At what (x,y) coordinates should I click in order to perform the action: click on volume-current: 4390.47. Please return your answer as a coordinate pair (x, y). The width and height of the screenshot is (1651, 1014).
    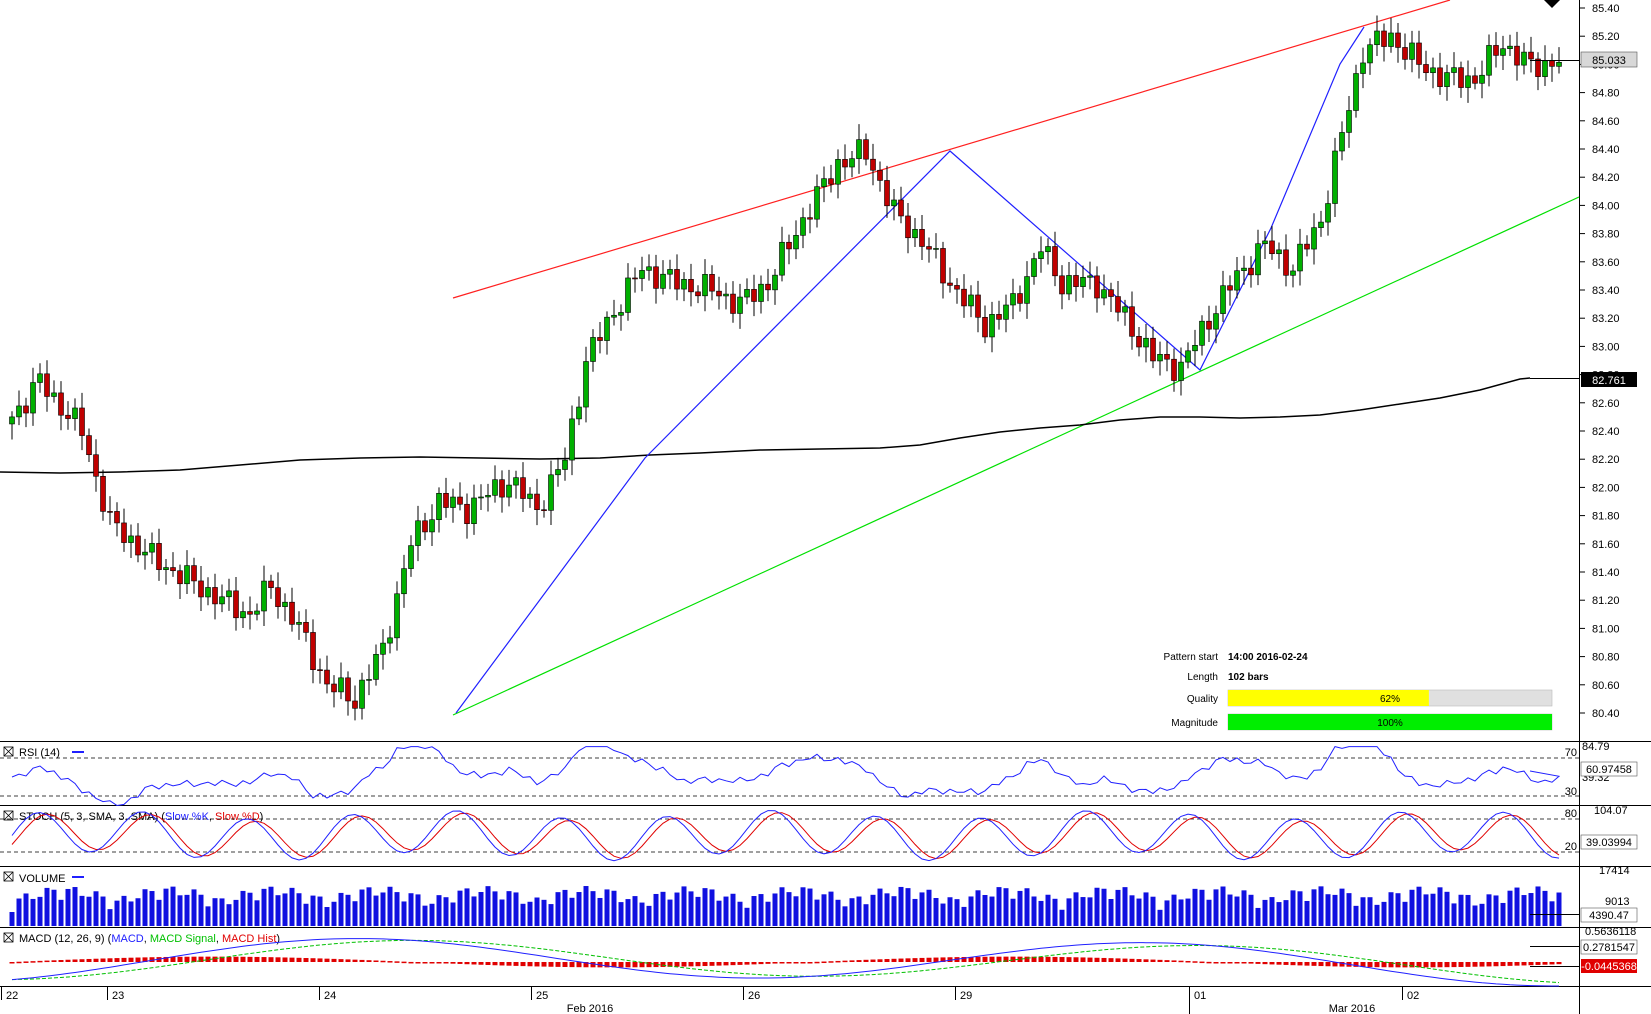
    Looking at the image, I should click on (1609, 916).